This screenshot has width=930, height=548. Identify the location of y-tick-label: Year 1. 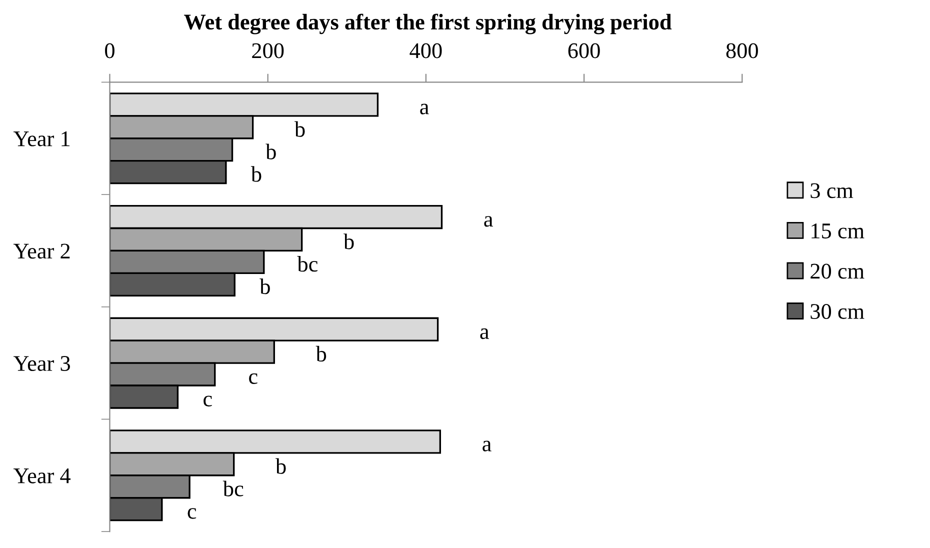
(41, 138).